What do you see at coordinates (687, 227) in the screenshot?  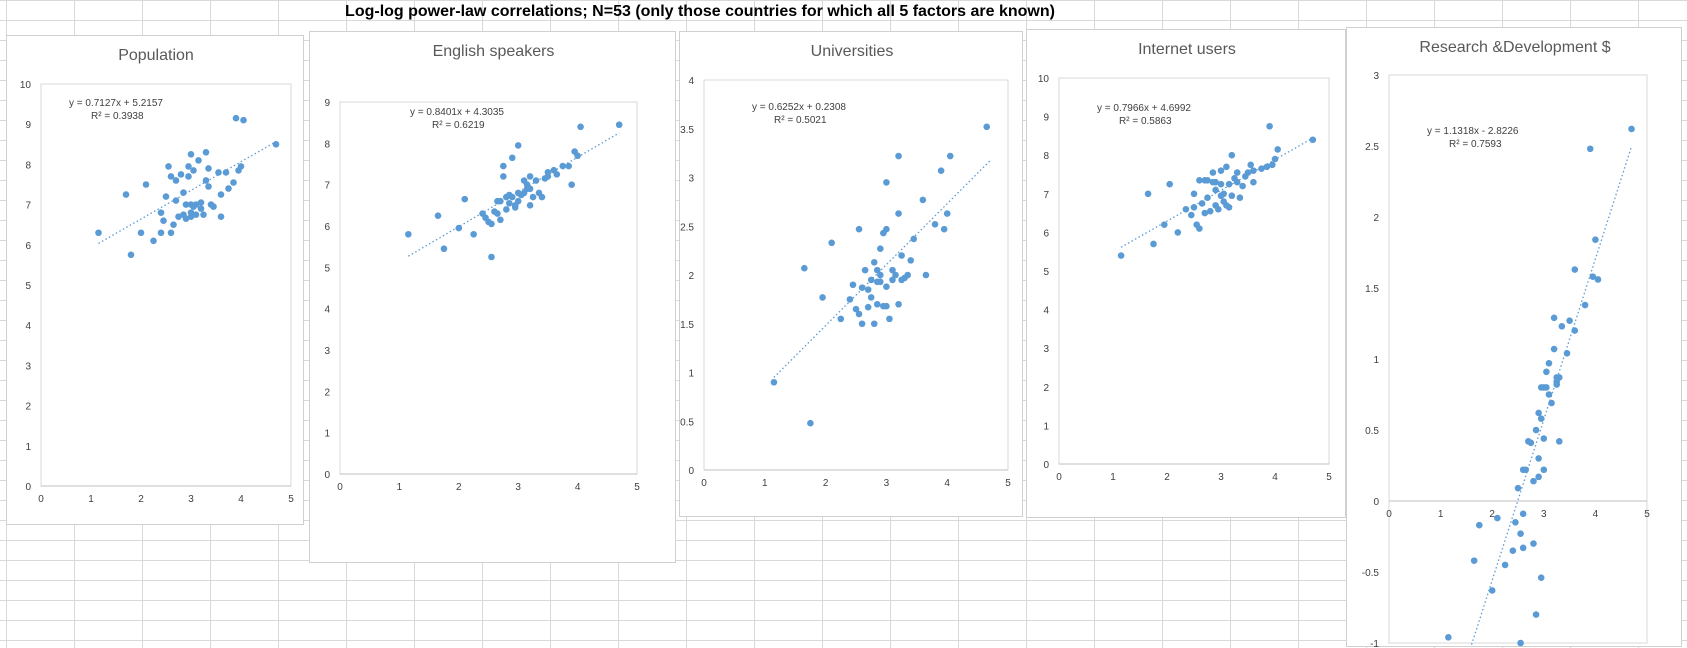 I see `y-tick-label: 2.5` at bounding box center [687, 227].